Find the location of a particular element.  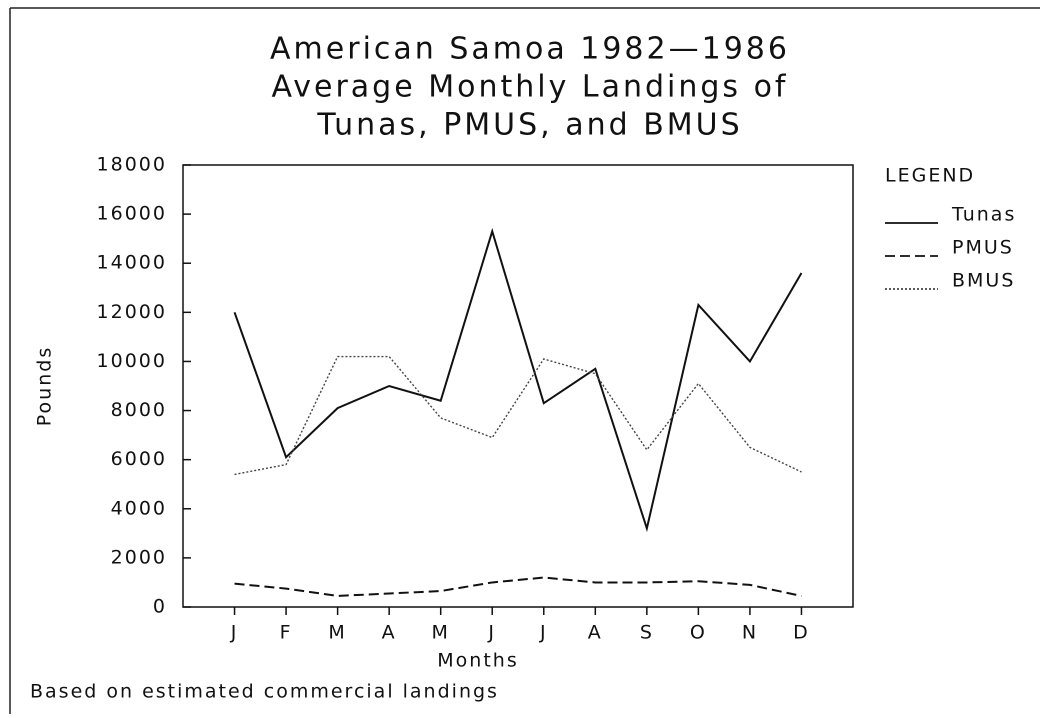

x-tick-label: D is located at coordinates (801, 633).